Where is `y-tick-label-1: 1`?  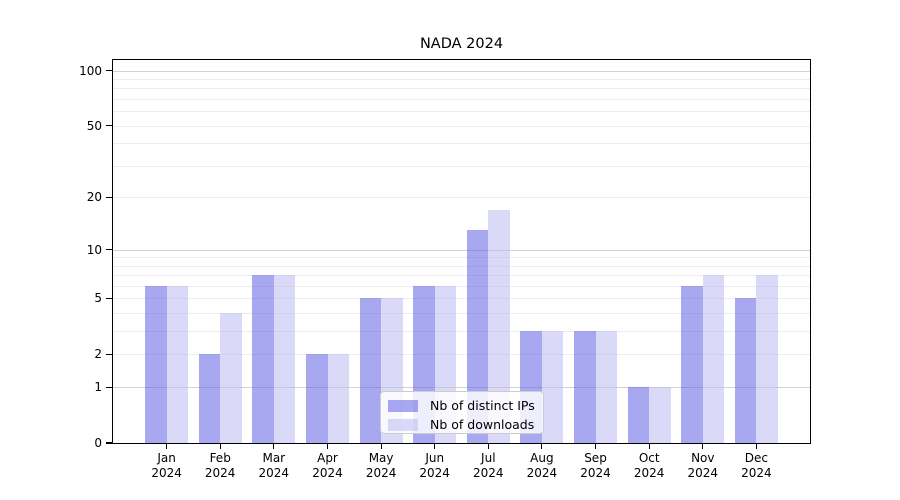 y-tick-label-1: 1 is located at coordinates (98, 387).